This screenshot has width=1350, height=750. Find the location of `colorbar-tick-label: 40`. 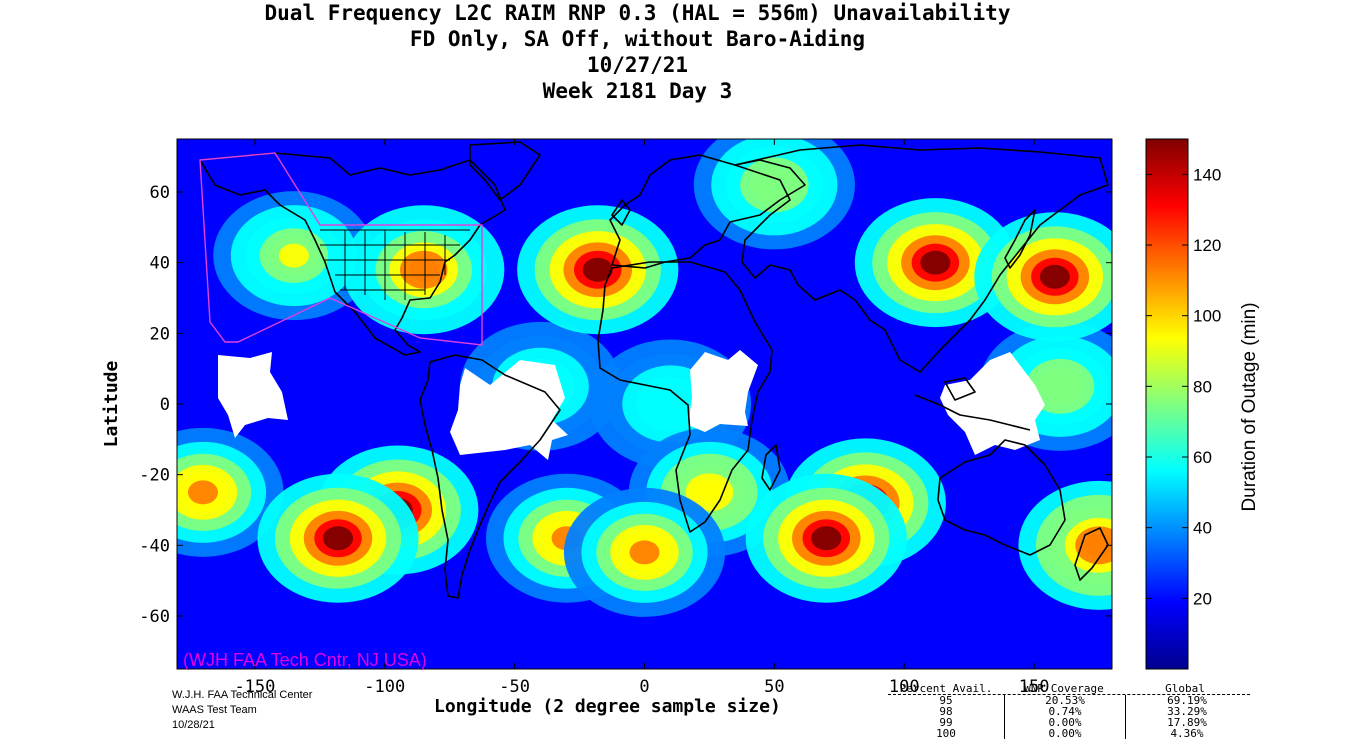

colorbar-tick-label: 40 is located at coordinates (1202, 528).